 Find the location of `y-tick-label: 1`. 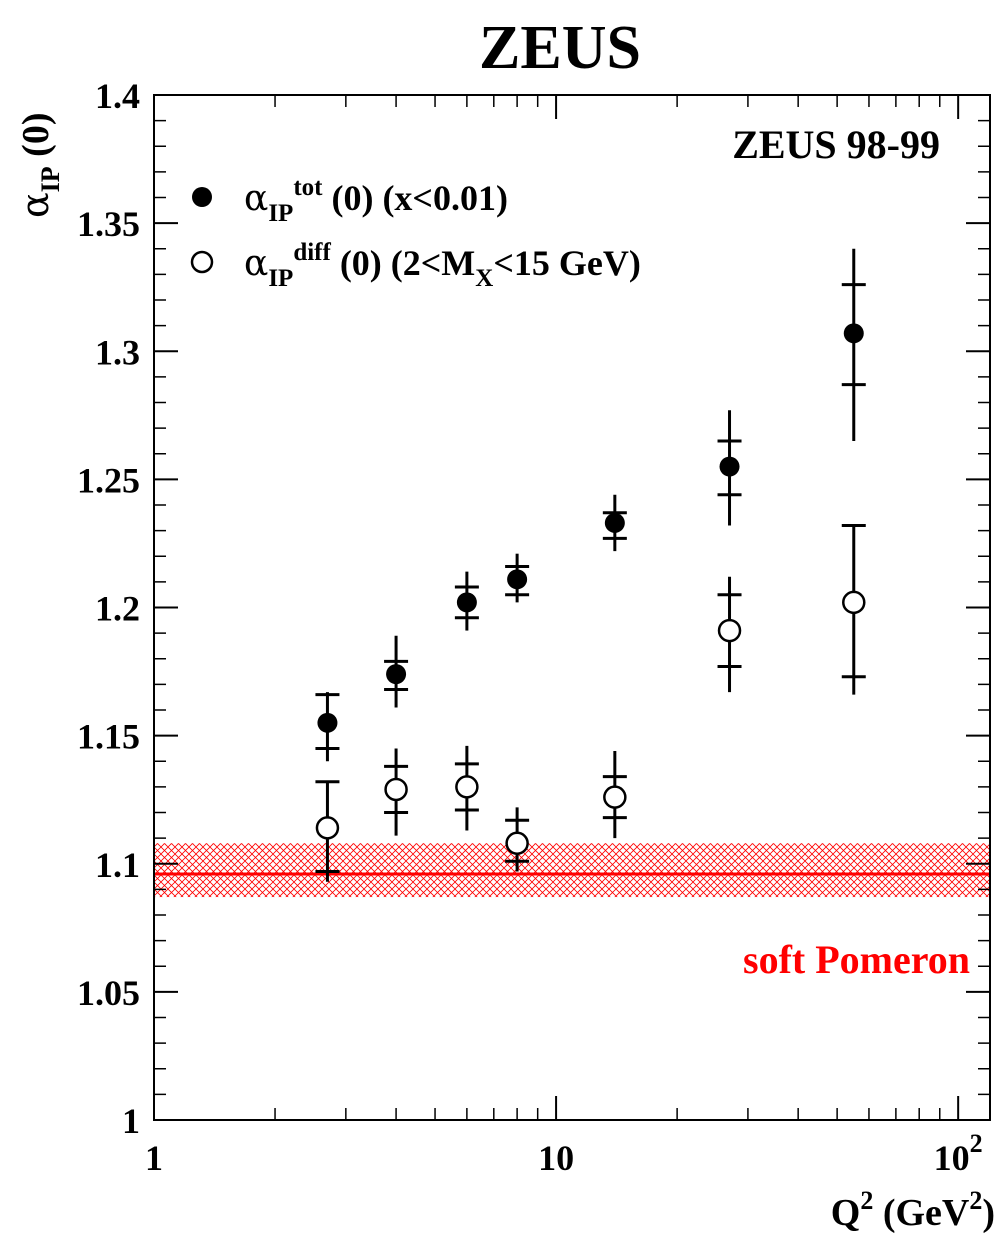

y-tick-label: 1 is located at coordinates (131, 1121).